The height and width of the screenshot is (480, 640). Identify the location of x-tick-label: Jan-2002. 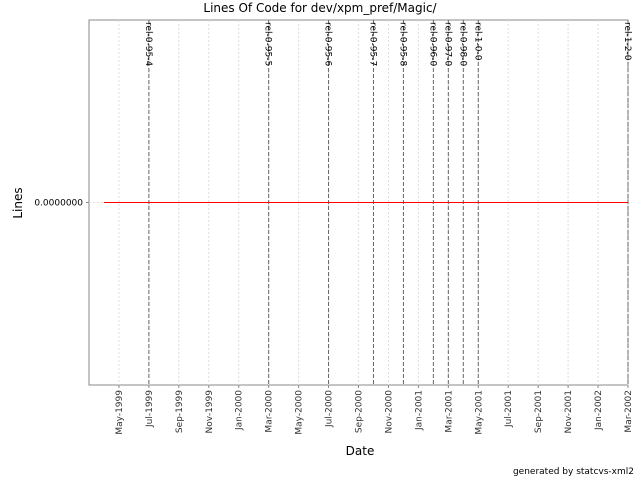
(599, 410).